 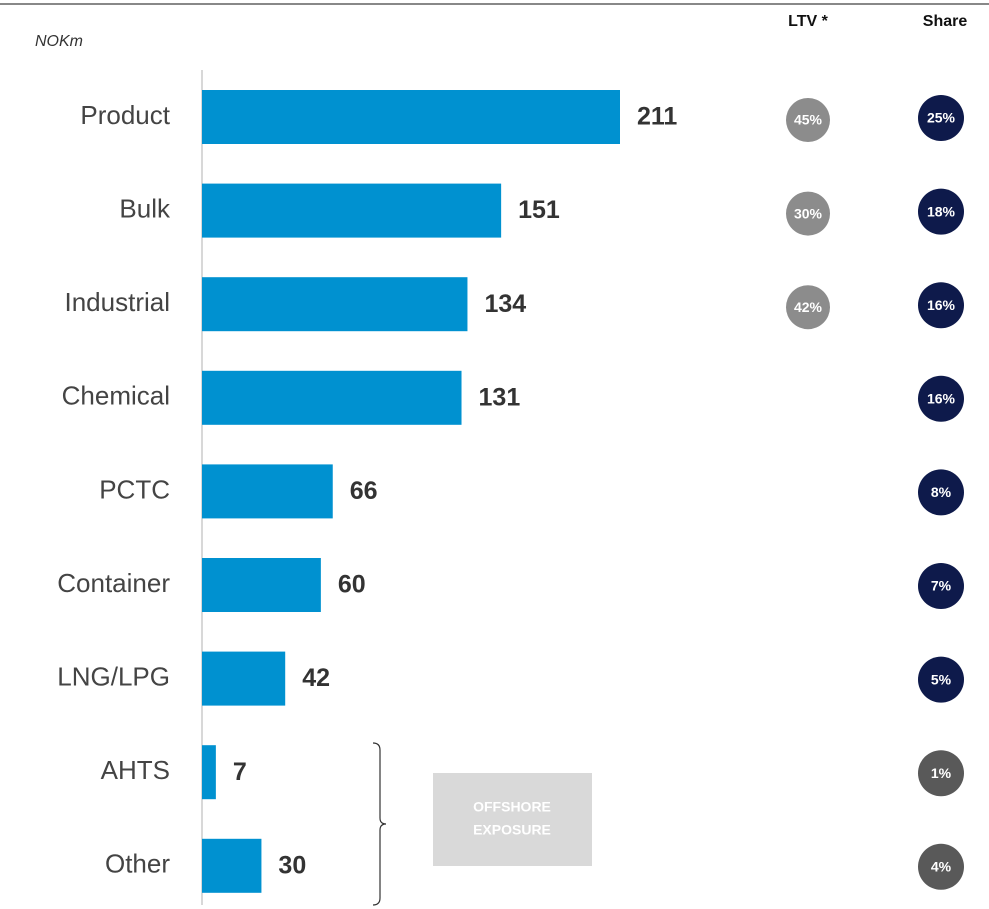 What do you see at coordinates (364, 491) in the screenshot?
I see `value-label: 66` at bounding box center [364, 491].